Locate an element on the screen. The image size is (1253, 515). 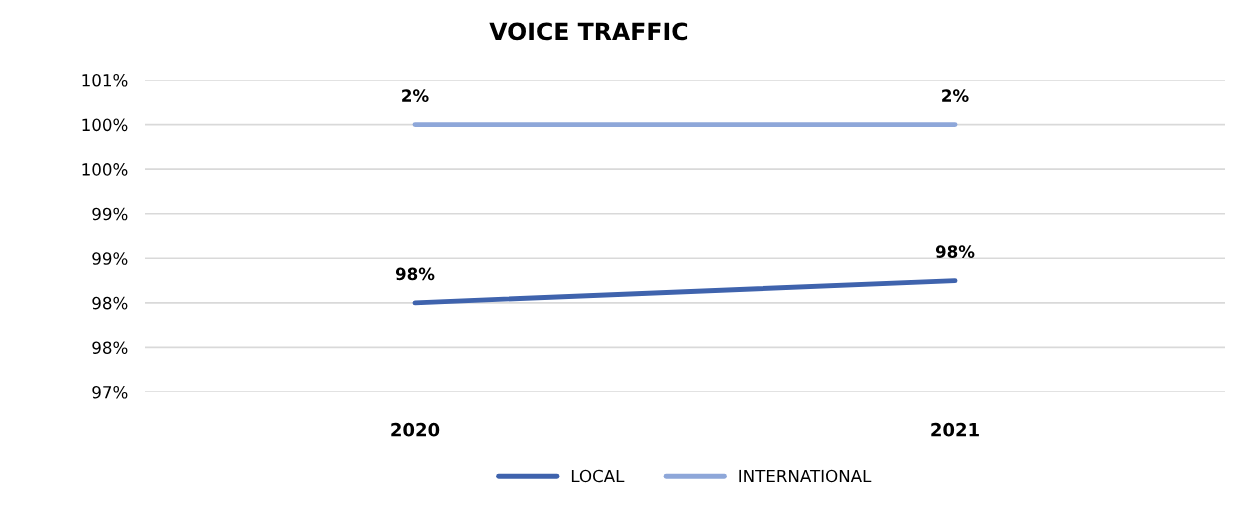
chart-title: VOICE TRAFFIC is located at coordinates (588, 31).